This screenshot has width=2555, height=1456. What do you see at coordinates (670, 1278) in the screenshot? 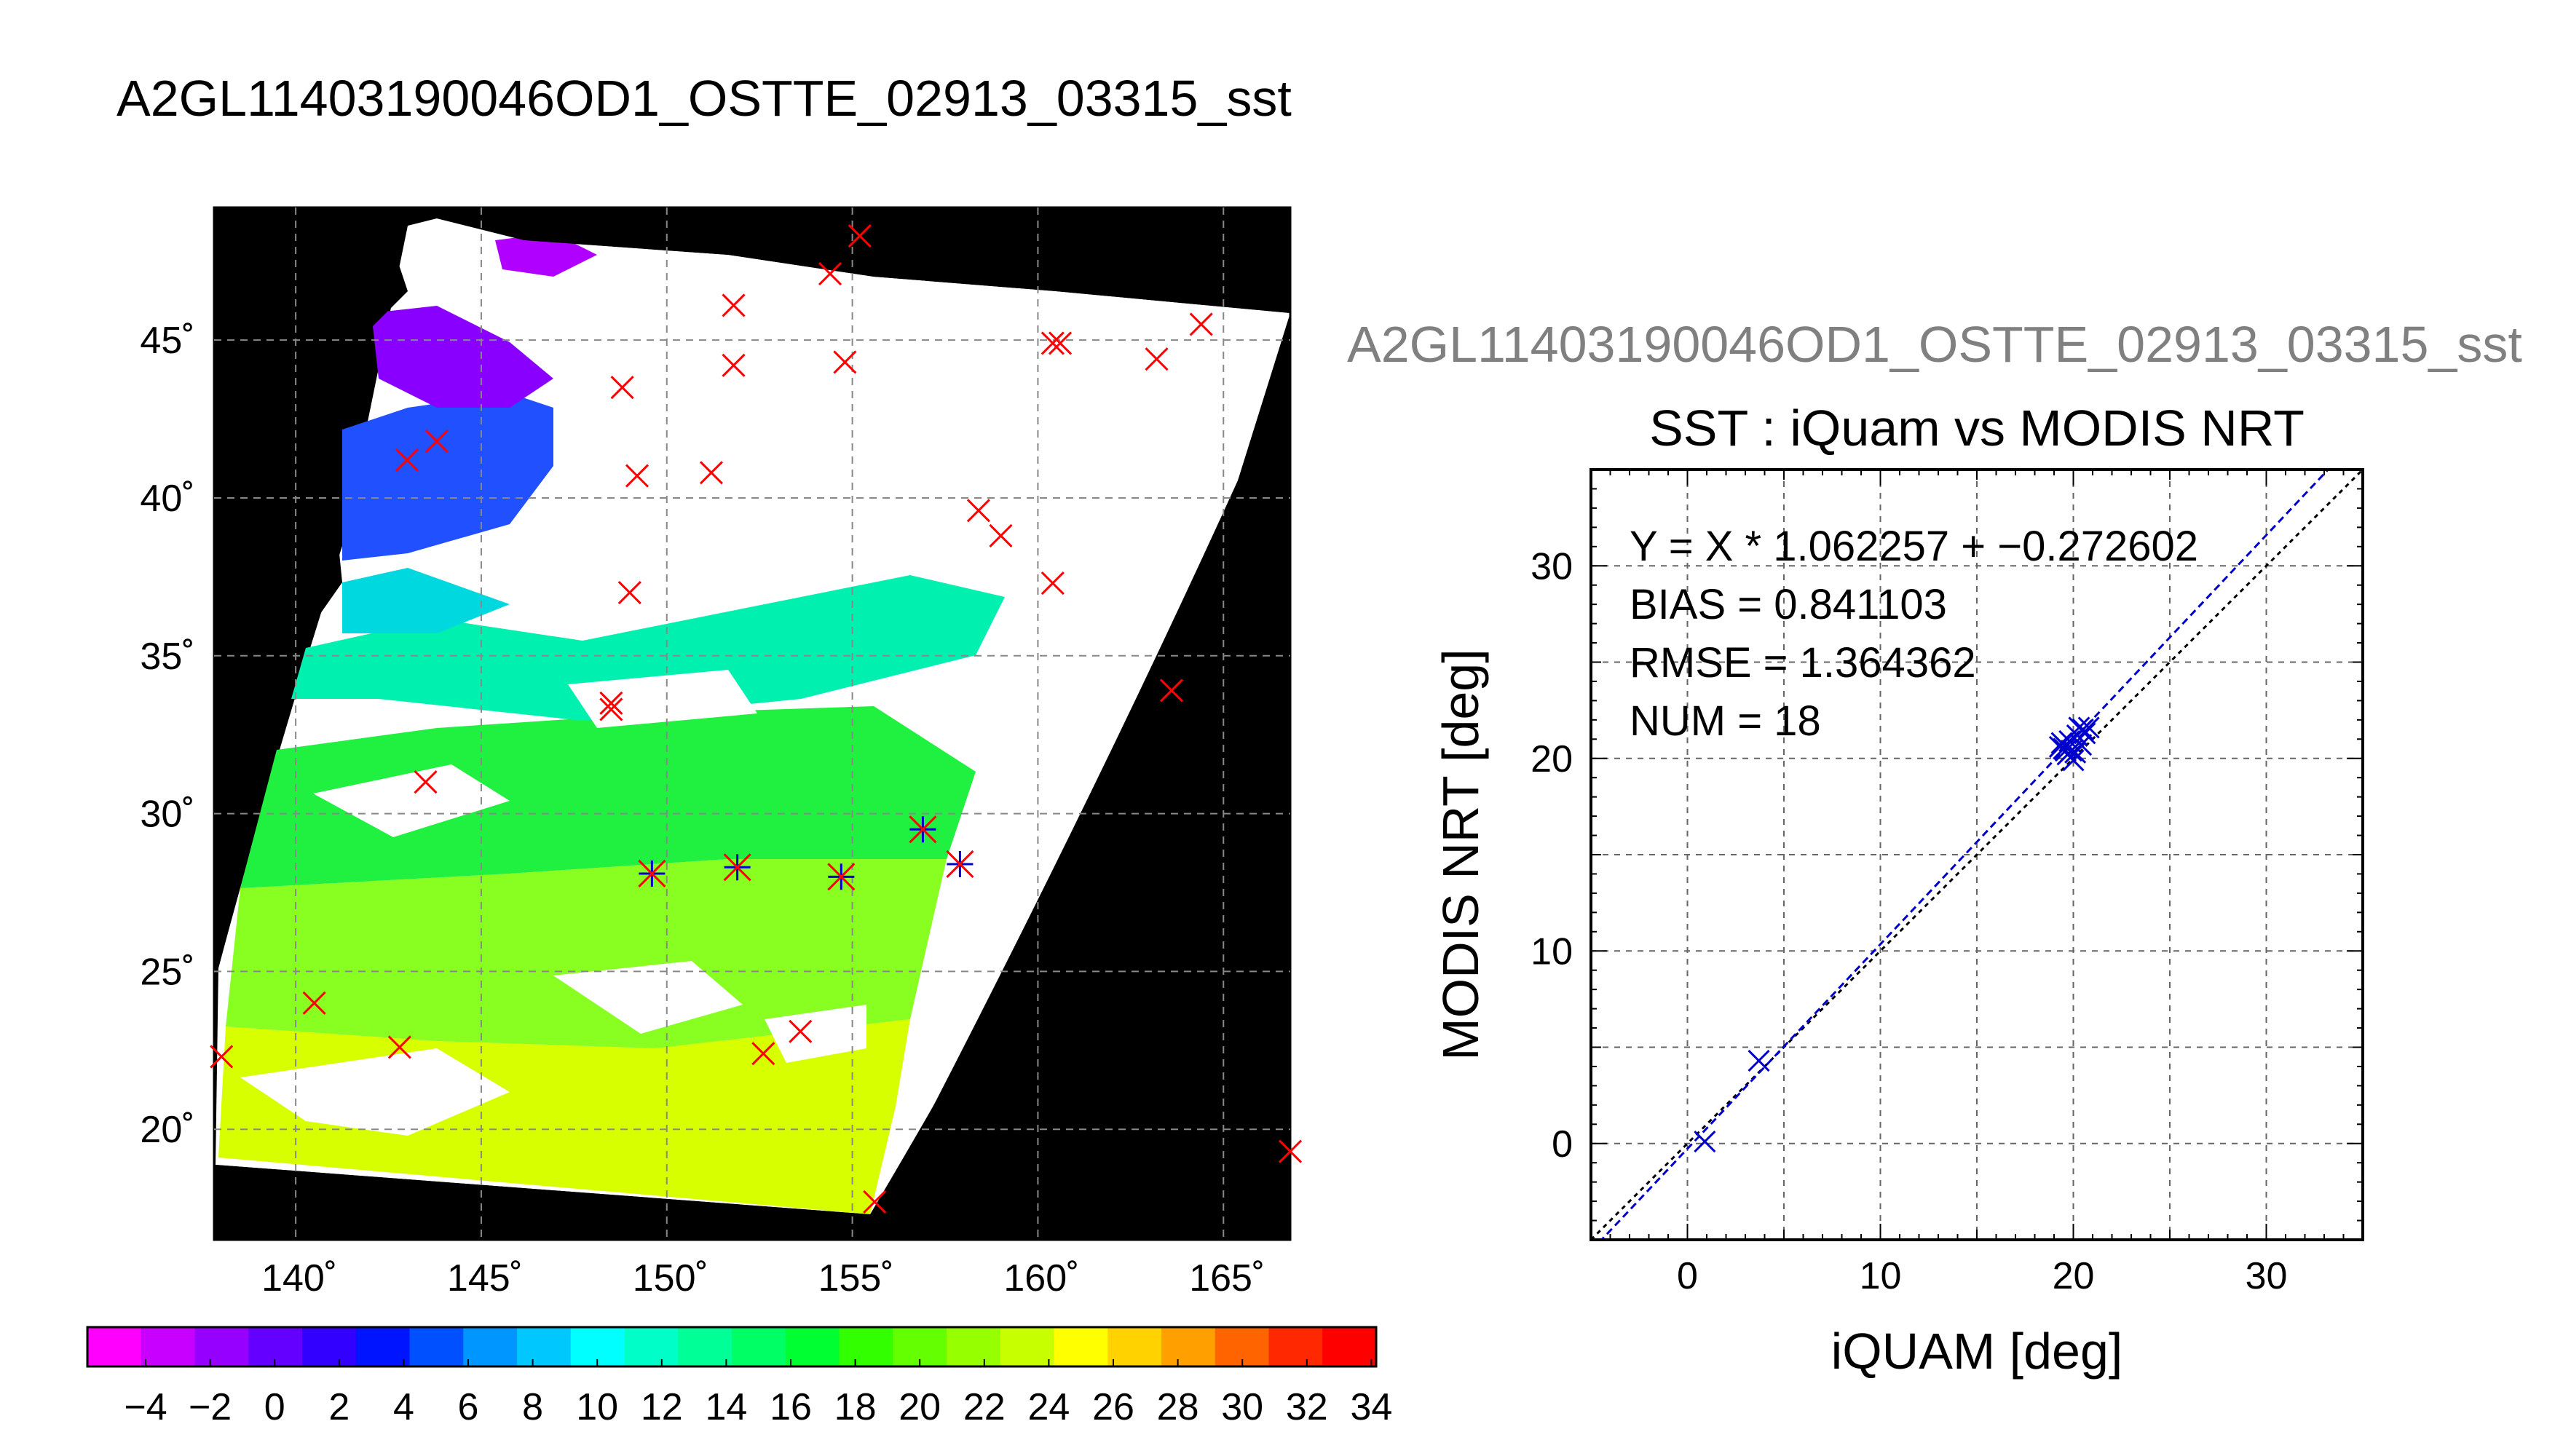
I see `map-lon-tick-label: 150˚` at bounding box center [670, 1278].